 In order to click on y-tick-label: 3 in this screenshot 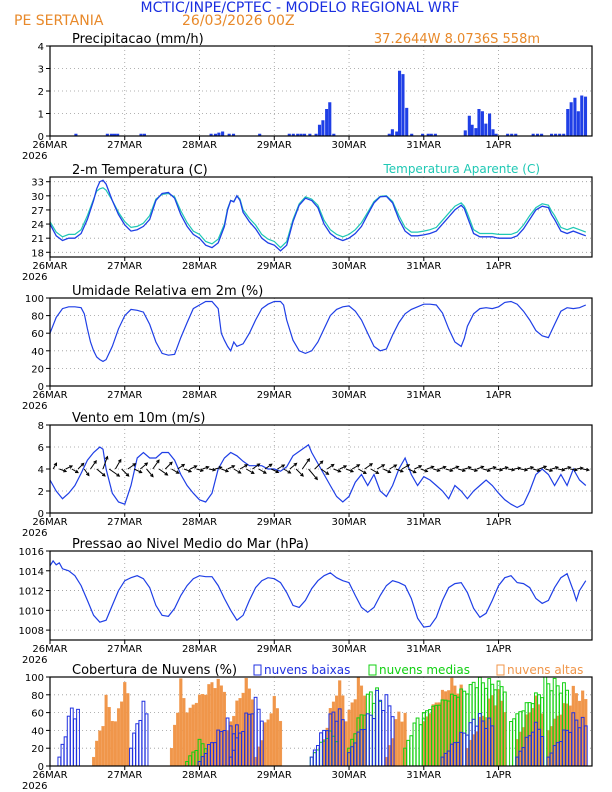, I will do `click(41, 70)`.